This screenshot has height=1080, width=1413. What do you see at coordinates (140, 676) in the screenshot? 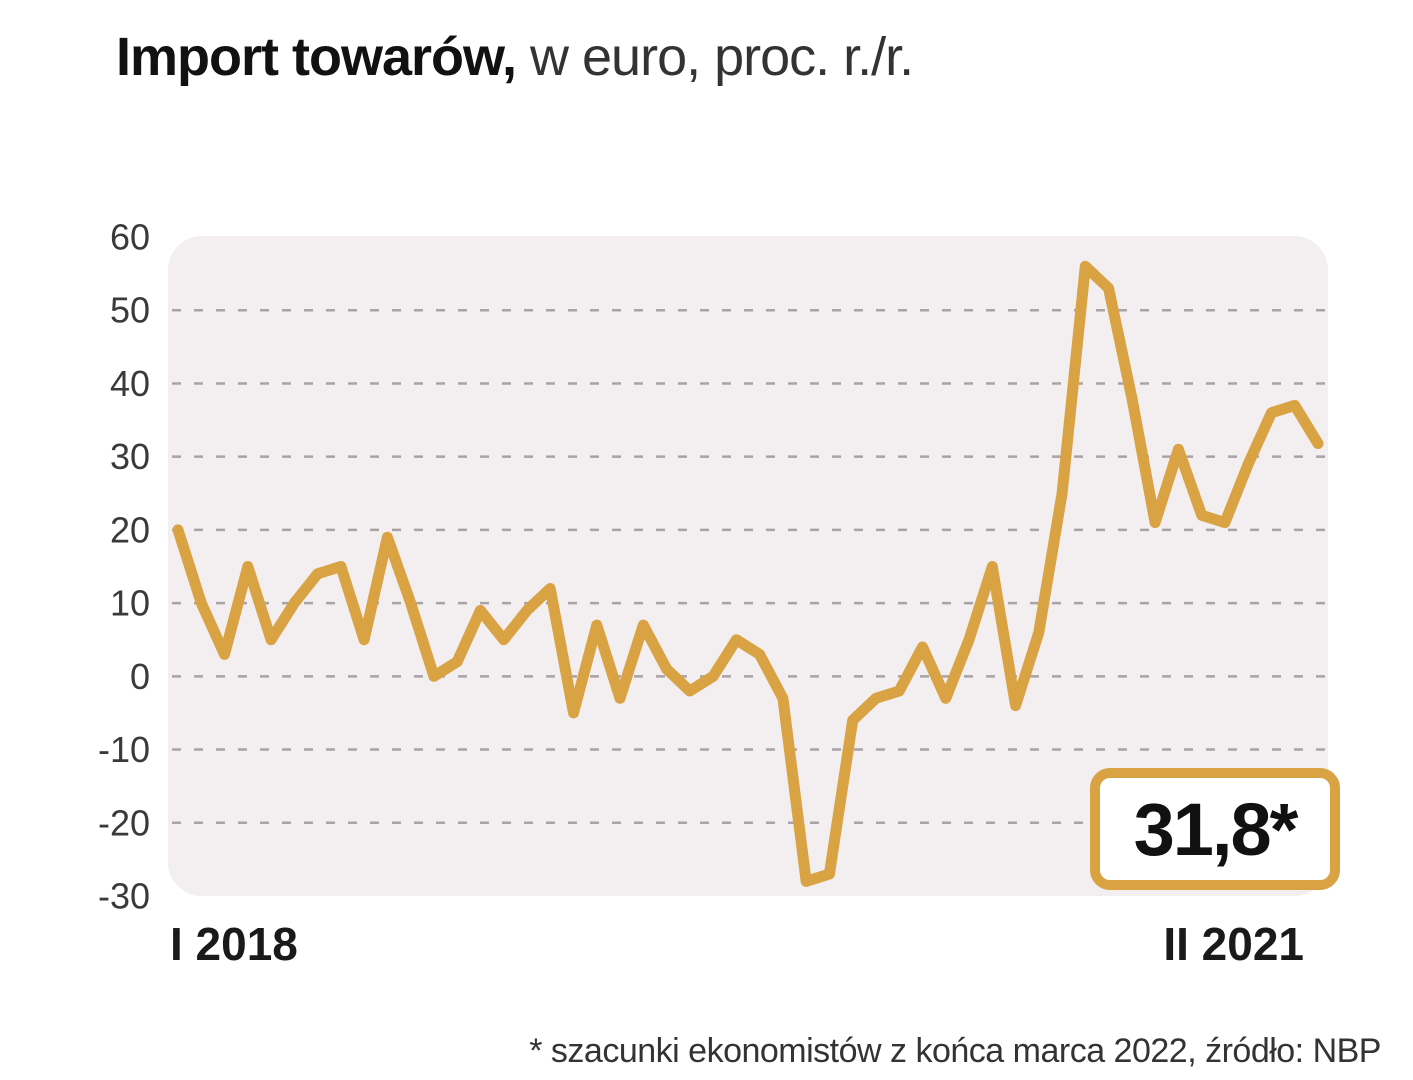
I see `y-tick-label: 0` at bounding box center [140, 676].